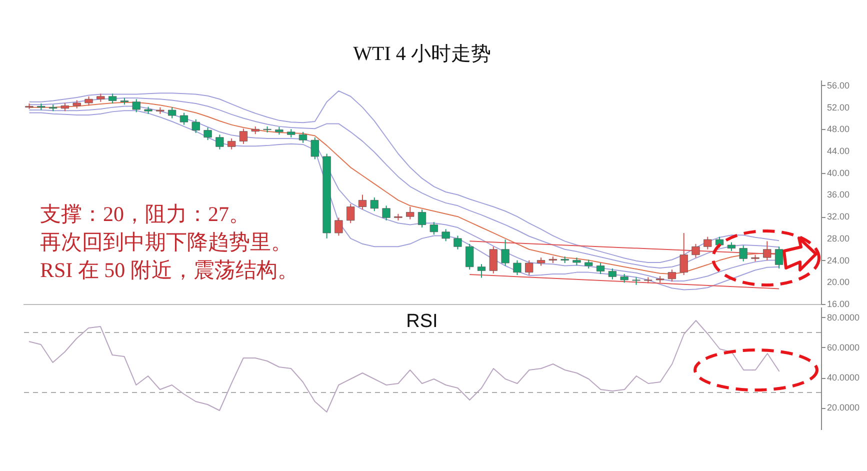 Image resolution: width=867 pixels, height=471 pixels. I want to click on y-tick-label: 56.00, so click(838, 85).